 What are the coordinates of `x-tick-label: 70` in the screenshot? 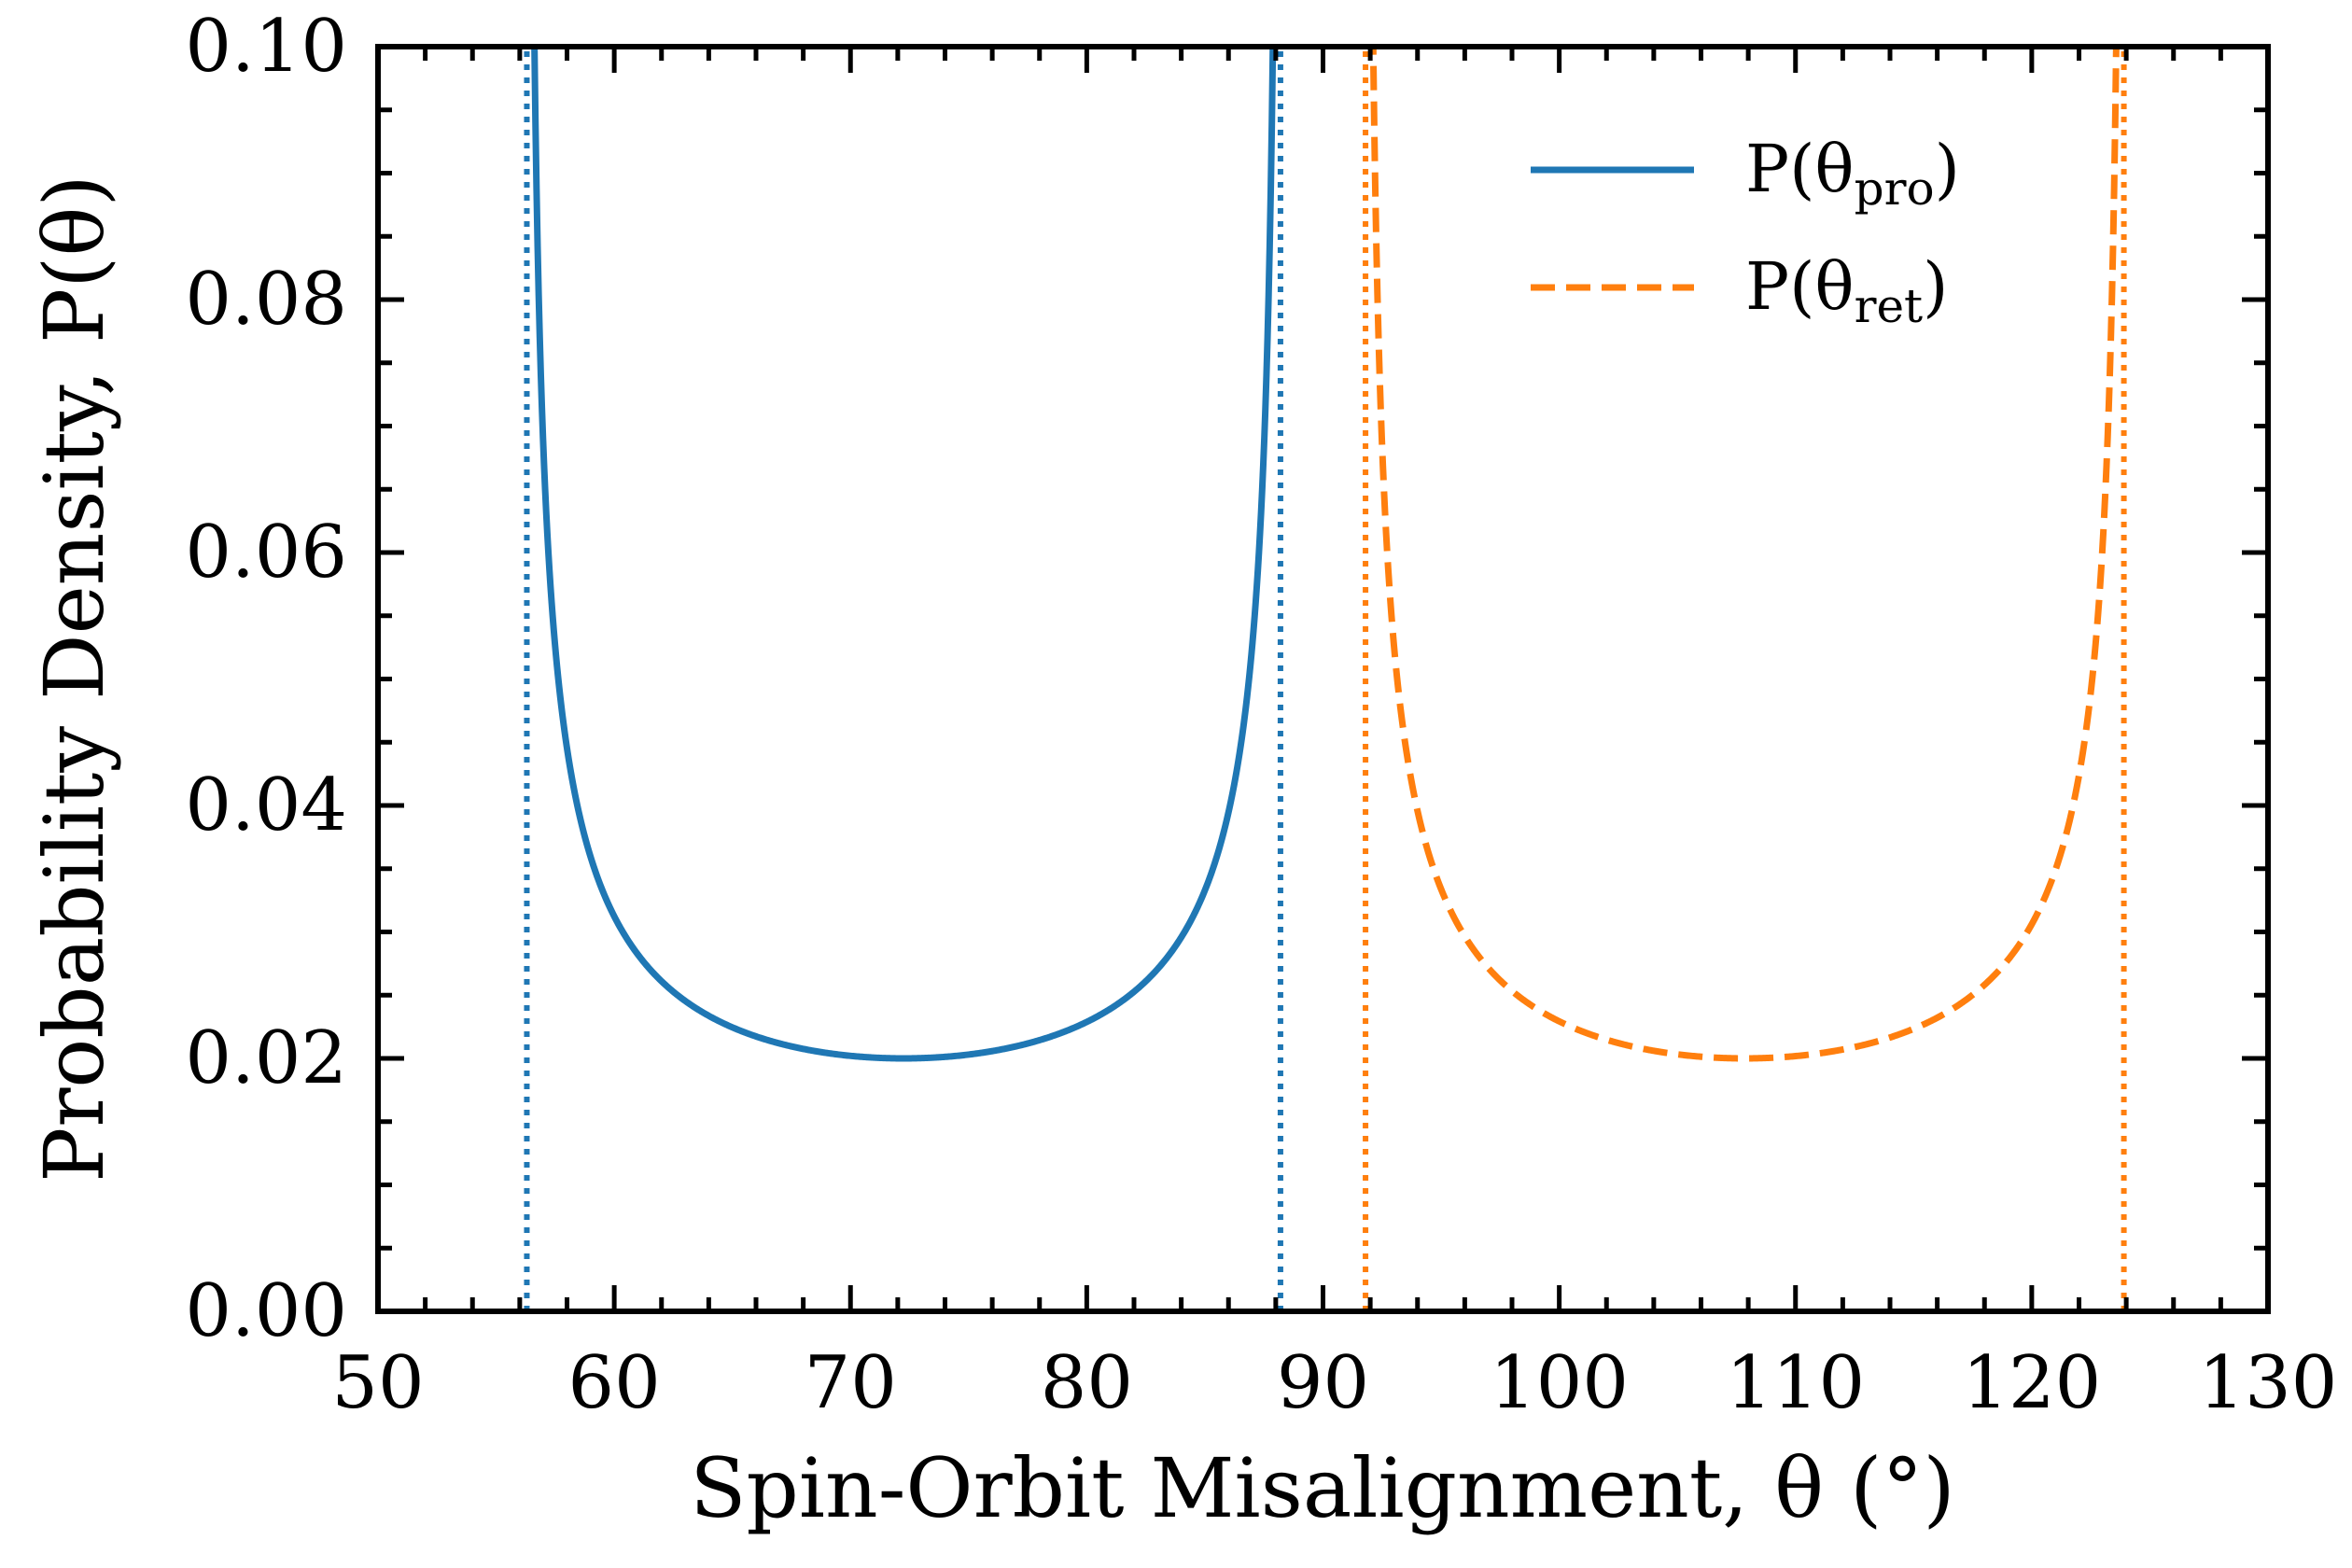 It's located at (851, 1383).